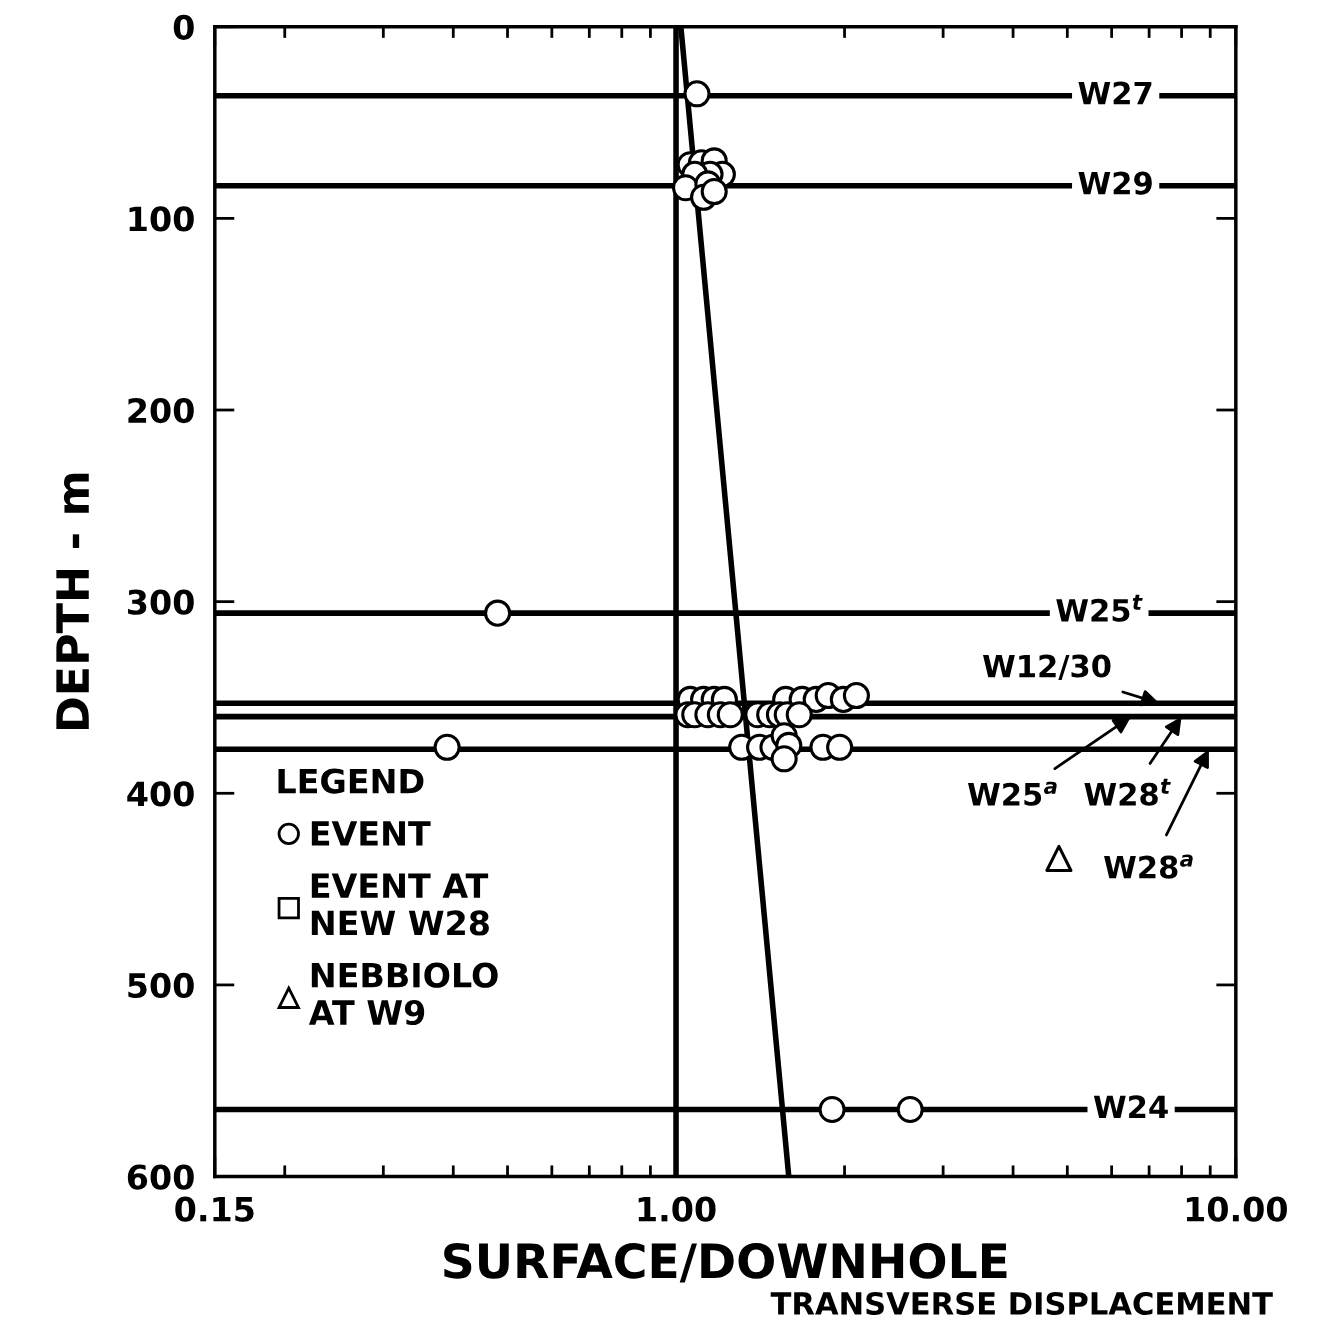 The image size is (1326, 1337). I want to click on y-tick-label: 200, so click(161, 410).